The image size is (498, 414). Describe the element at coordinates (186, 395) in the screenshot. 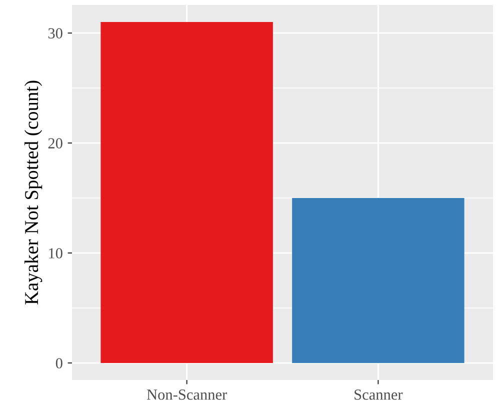

I see `x-tick-label: Non-Scanner` at that location.